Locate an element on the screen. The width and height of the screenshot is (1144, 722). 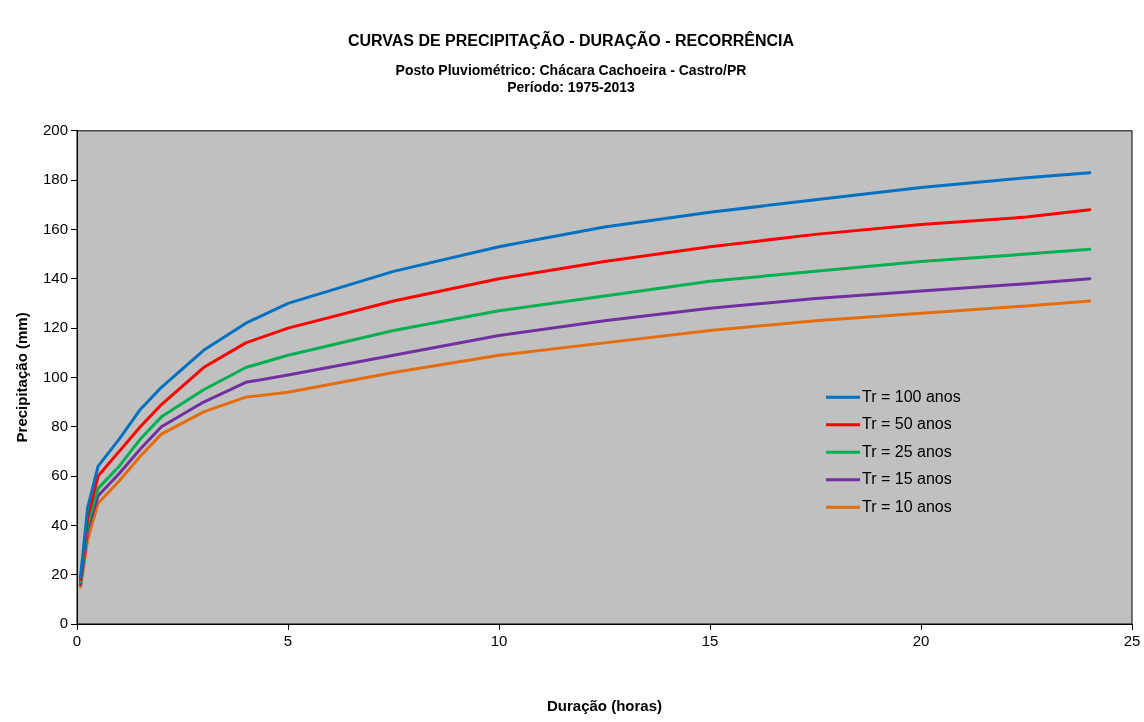
legend-label: Tr = 100 anos is located at coordinates (911, 396).